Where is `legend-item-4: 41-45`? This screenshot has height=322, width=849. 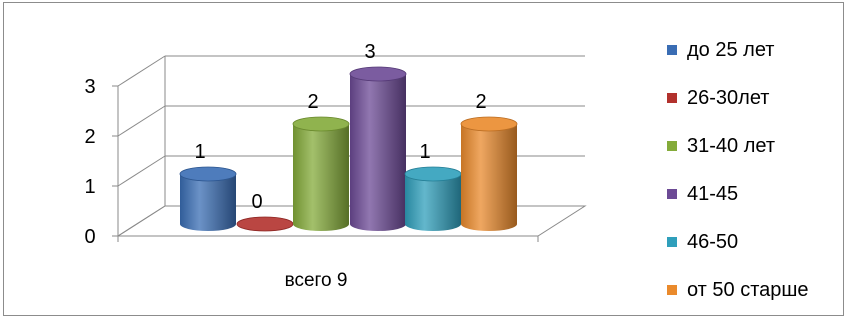
legend-item-4: 41-45 is located at coordinates (702, 194).